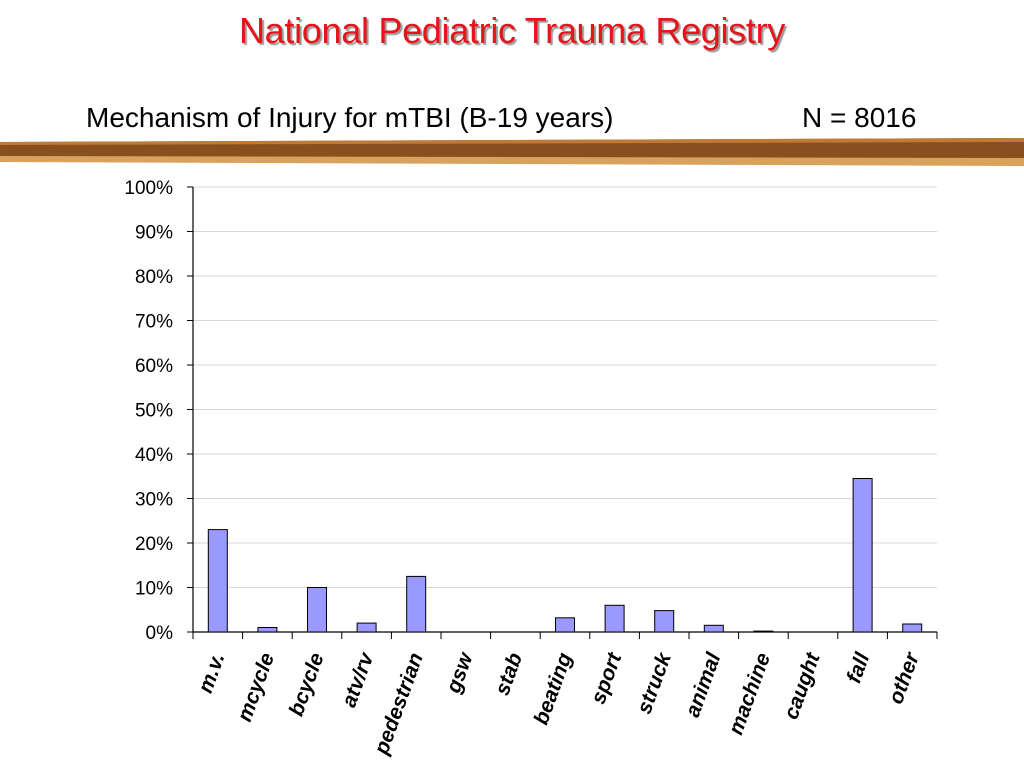  What do you see at coordinates (565, 625) in the screenshot?
I see `bar-beating` at bounding box center [565, 625].